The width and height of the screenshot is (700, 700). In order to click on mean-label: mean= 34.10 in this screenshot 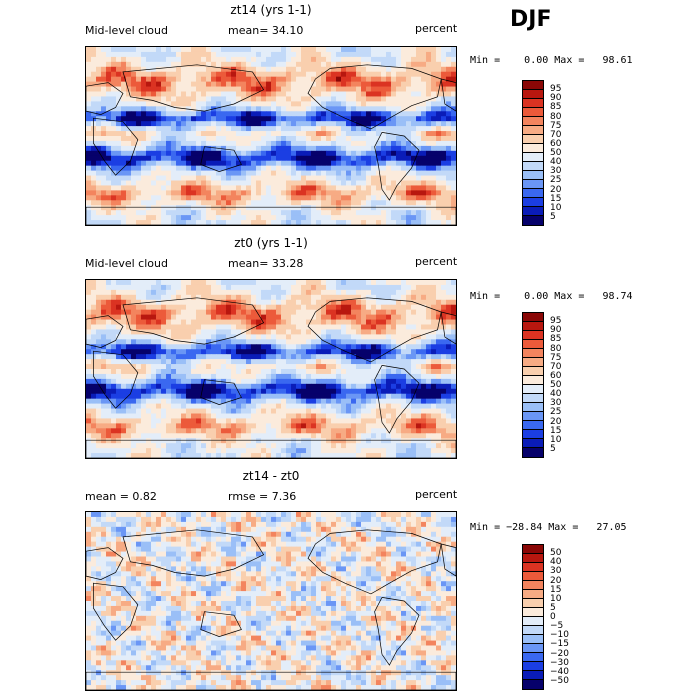, I will do `click(266, 30)`.